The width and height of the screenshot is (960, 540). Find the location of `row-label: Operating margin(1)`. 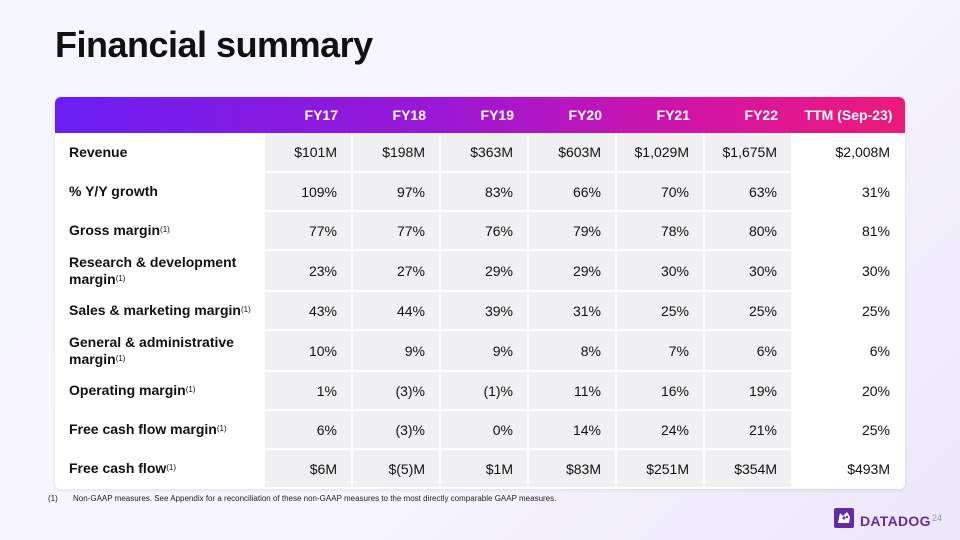

row-label: Operating margin(1) is located at coordinates (160, 391).